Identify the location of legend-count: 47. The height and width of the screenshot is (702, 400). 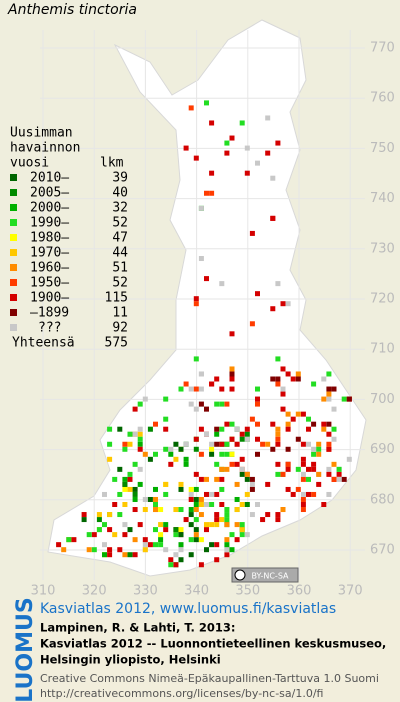
(120, 238).